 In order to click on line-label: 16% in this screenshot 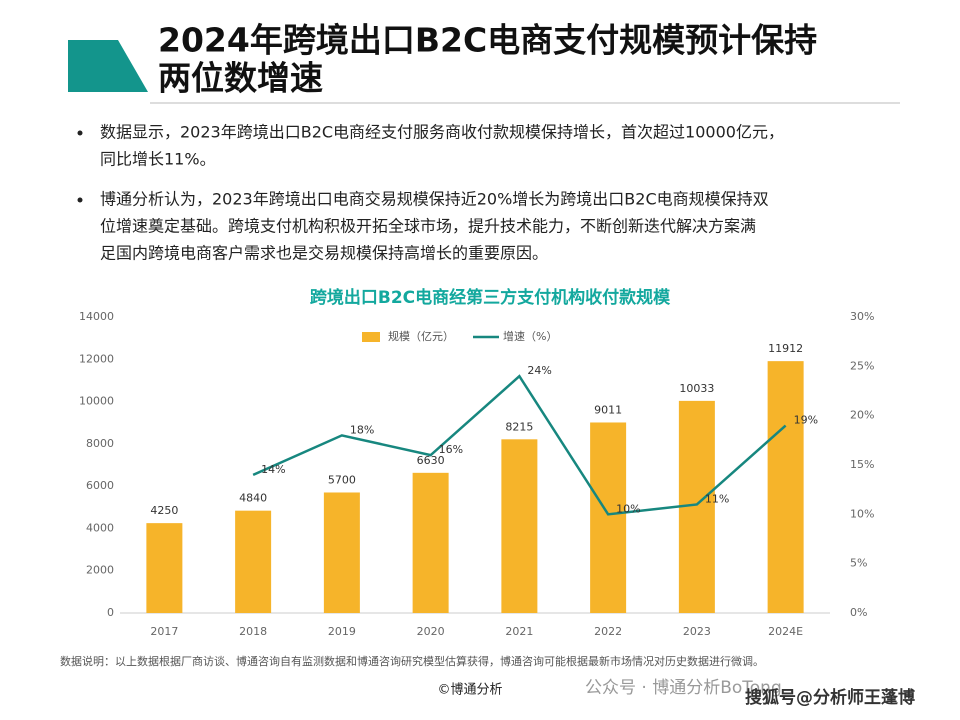, I will do `click(451, 449)`.